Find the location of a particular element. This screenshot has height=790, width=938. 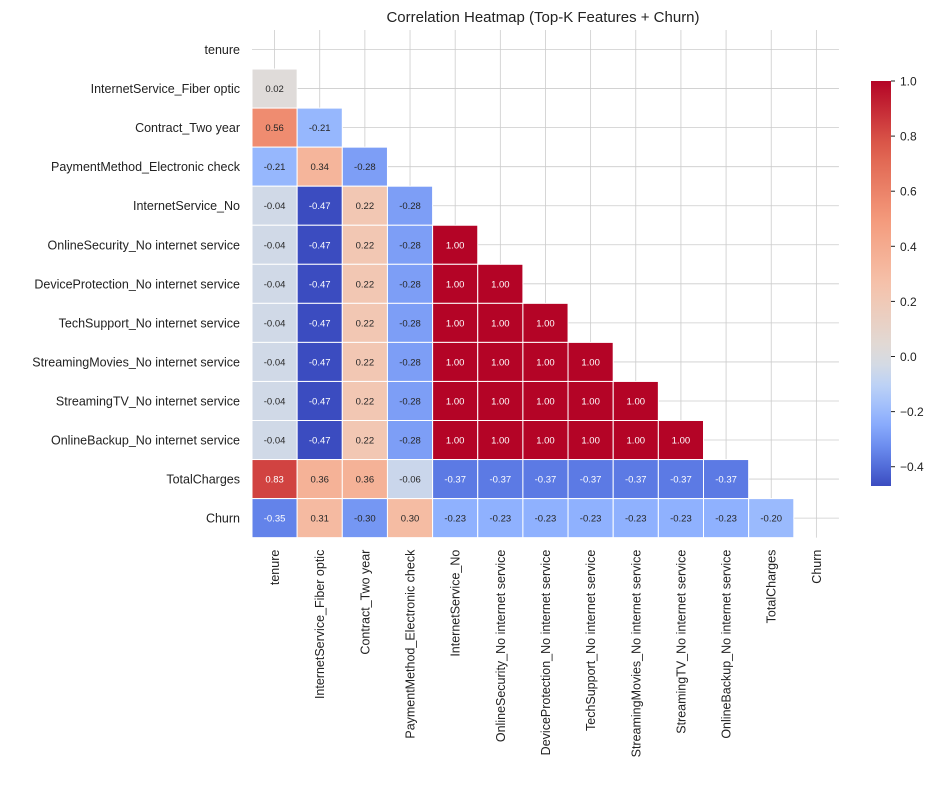

colorbar-tick-label: 0.2 is located at coordinates (908, 302).